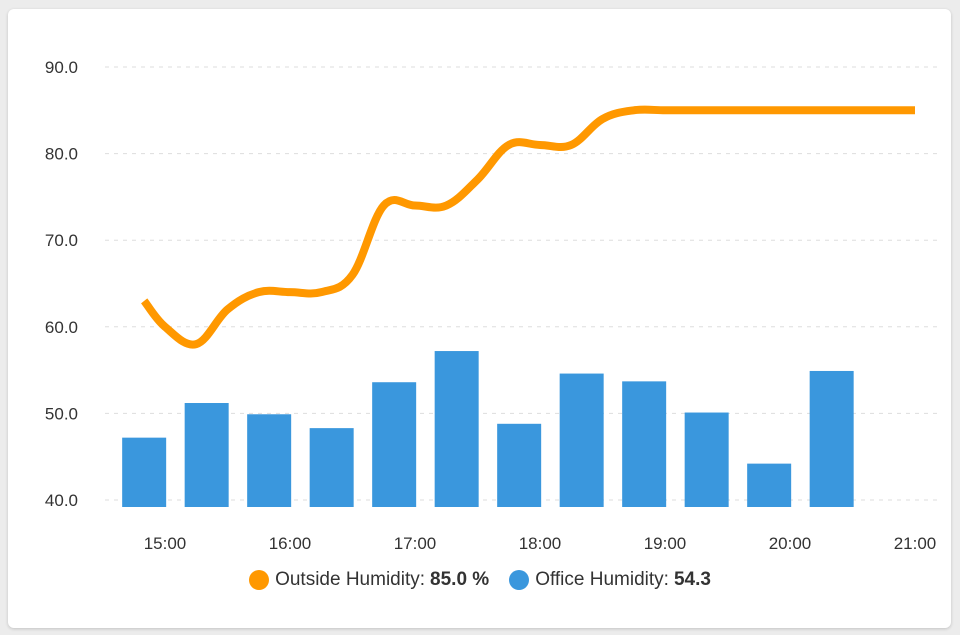 The width and height of the screenshot is (960, 635). Describe the element at coordinates (415, 543) in the screenshot. I see `x-tick-label: 17:00` at that location.